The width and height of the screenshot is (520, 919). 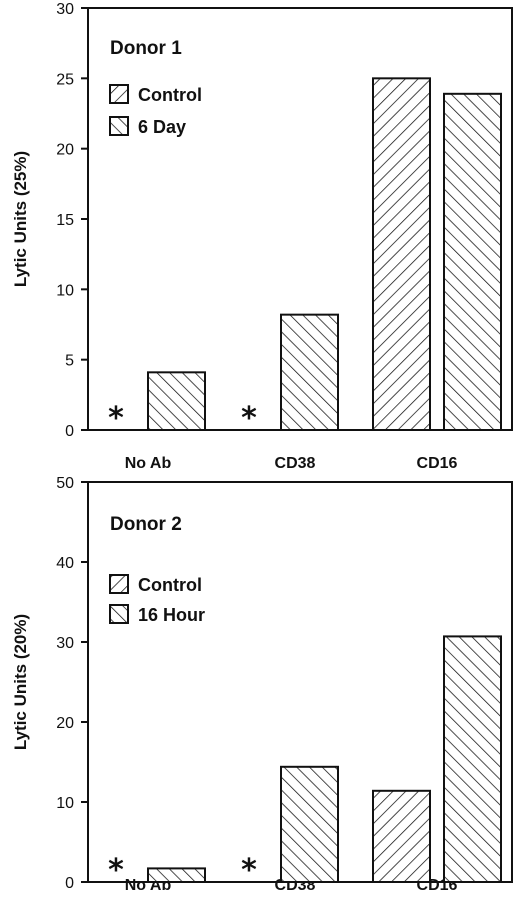 What do you see at coordinates (176, 401) in the screenshot?
I see `bar-6-day-no-ab` at bounding box center [176, 401].